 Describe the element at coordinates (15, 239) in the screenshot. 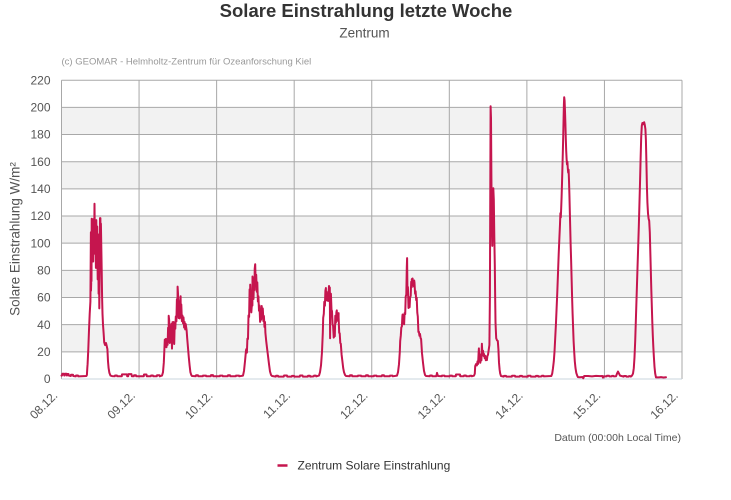

I see `svg-text: Solare Einstrahlung W/m²` at that location.